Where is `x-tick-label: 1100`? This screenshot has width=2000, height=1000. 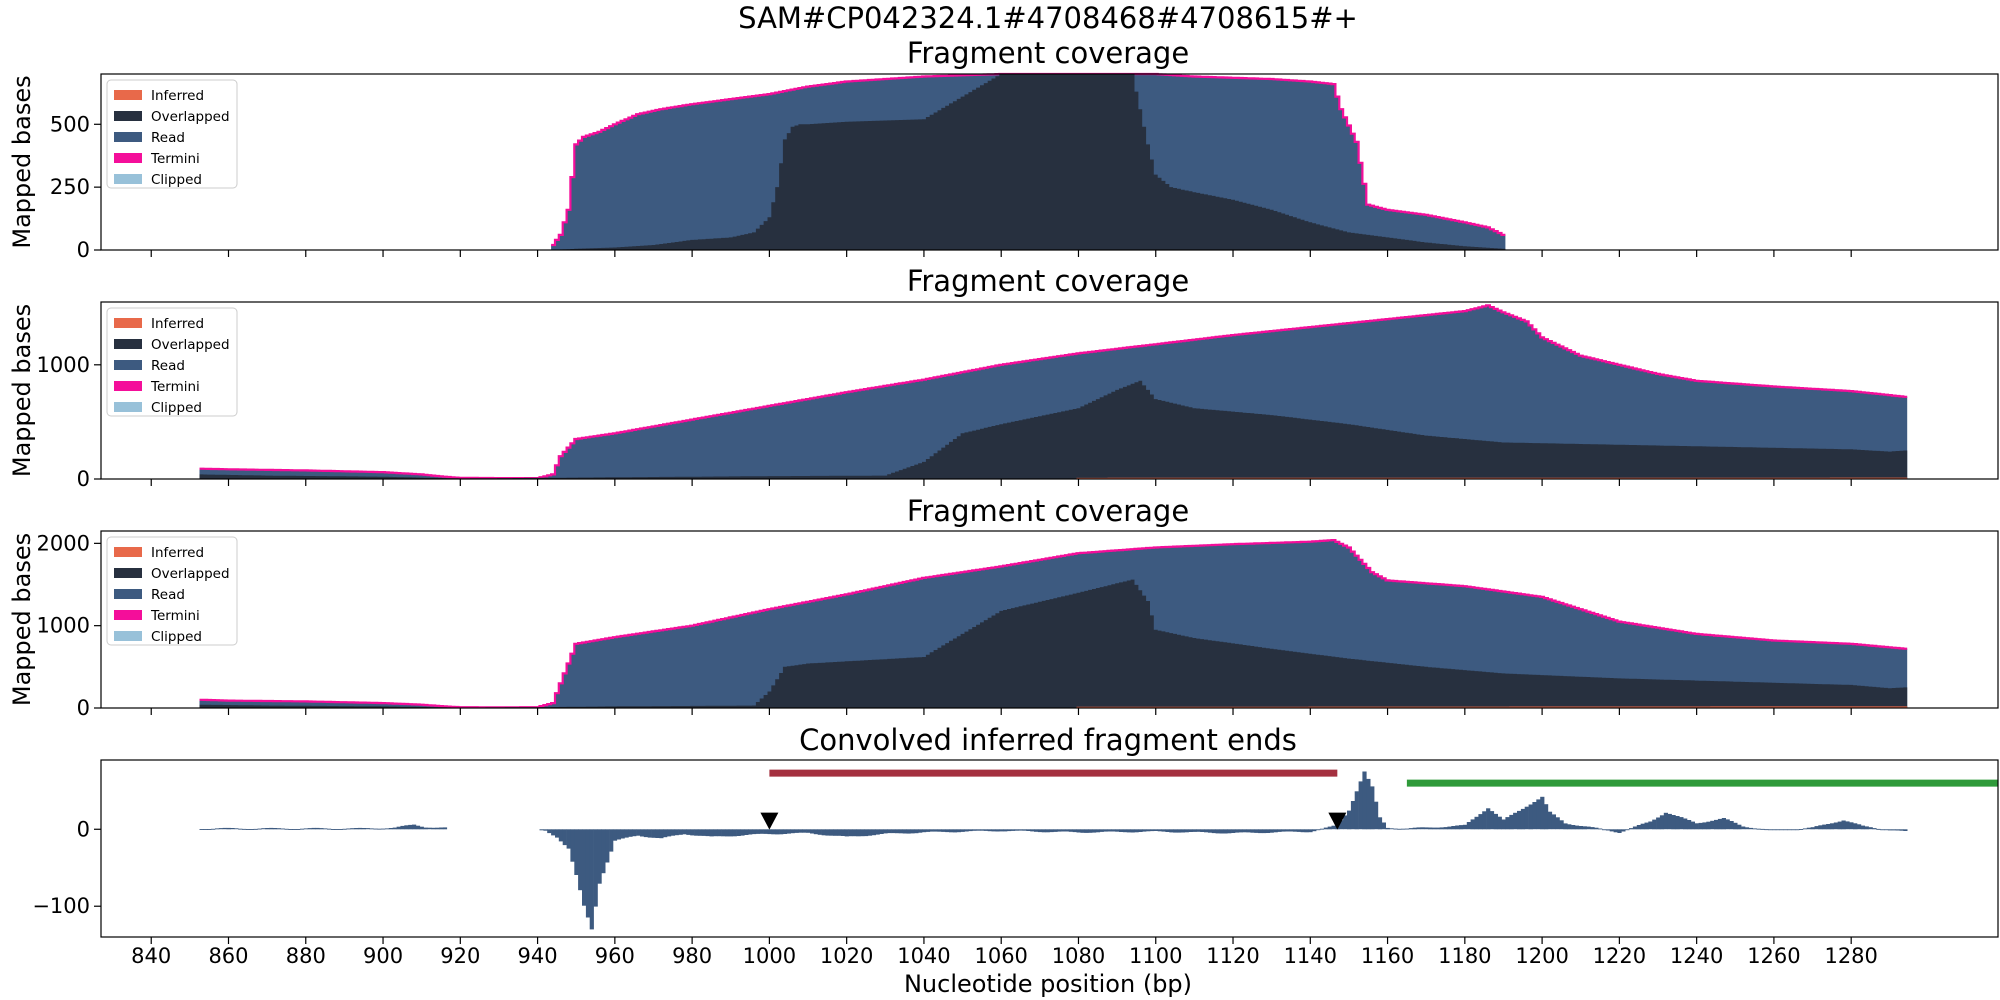
x-tick-label: 1100 is located at coordinates (1155, 956).